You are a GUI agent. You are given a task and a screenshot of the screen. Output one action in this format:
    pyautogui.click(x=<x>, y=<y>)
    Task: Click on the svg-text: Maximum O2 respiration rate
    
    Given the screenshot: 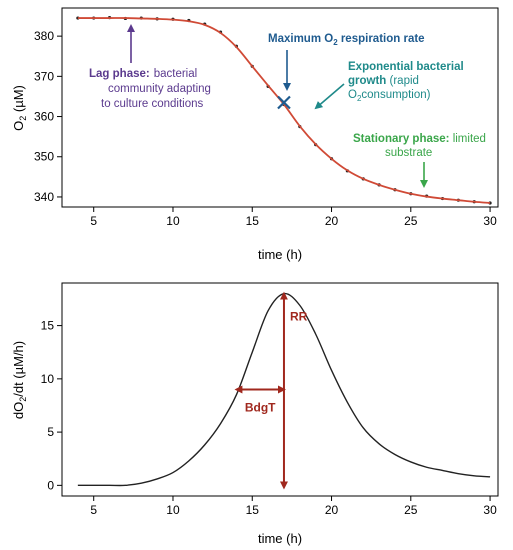 What is the action you would take?
    pyautogui.click(x=346, y=40)
    